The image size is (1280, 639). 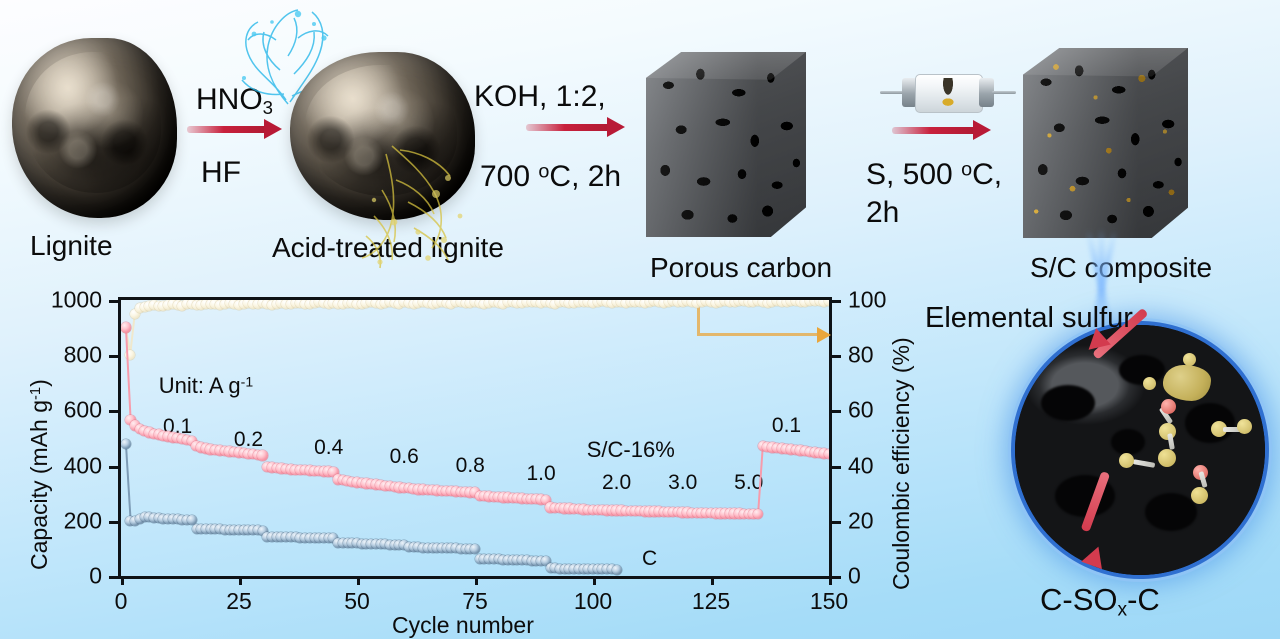 What do you see at coordinates (82, 354) in the screenshot?
I see `y-tick-label: 800` at bounding box center [82, 354].